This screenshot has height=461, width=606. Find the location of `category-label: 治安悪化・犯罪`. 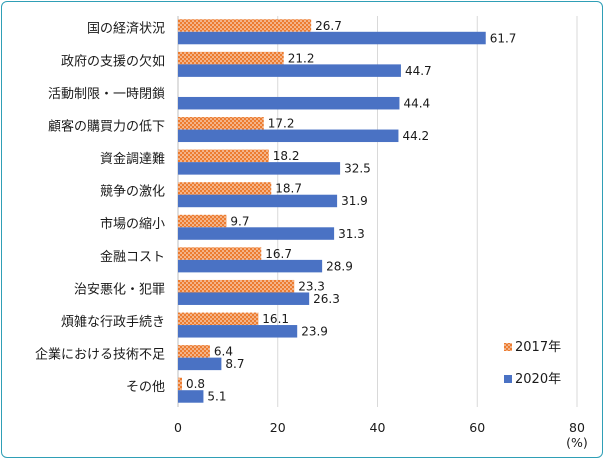

category-label: 治安悪化・犯罪 is located at coordinates (119, 289).